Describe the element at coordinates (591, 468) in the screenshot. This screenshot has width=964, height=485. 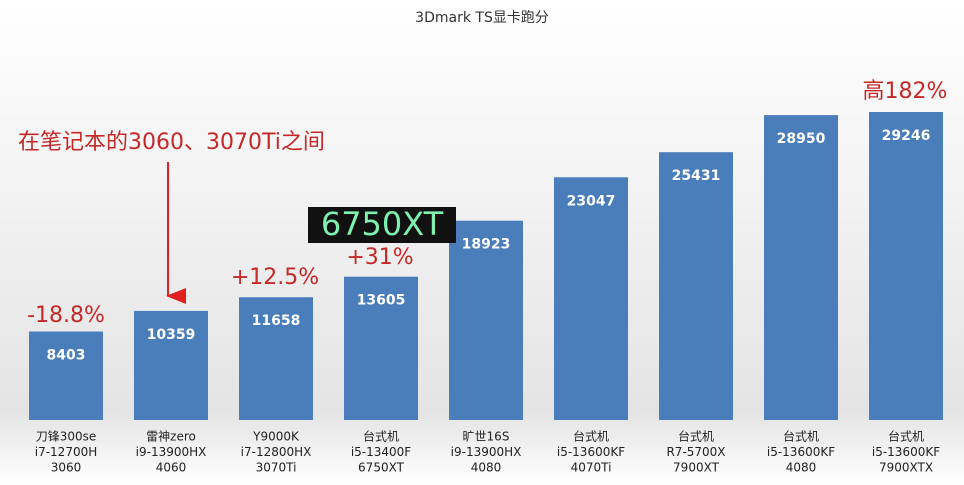
I see `x-tick-label: 4070Ti` at that location.